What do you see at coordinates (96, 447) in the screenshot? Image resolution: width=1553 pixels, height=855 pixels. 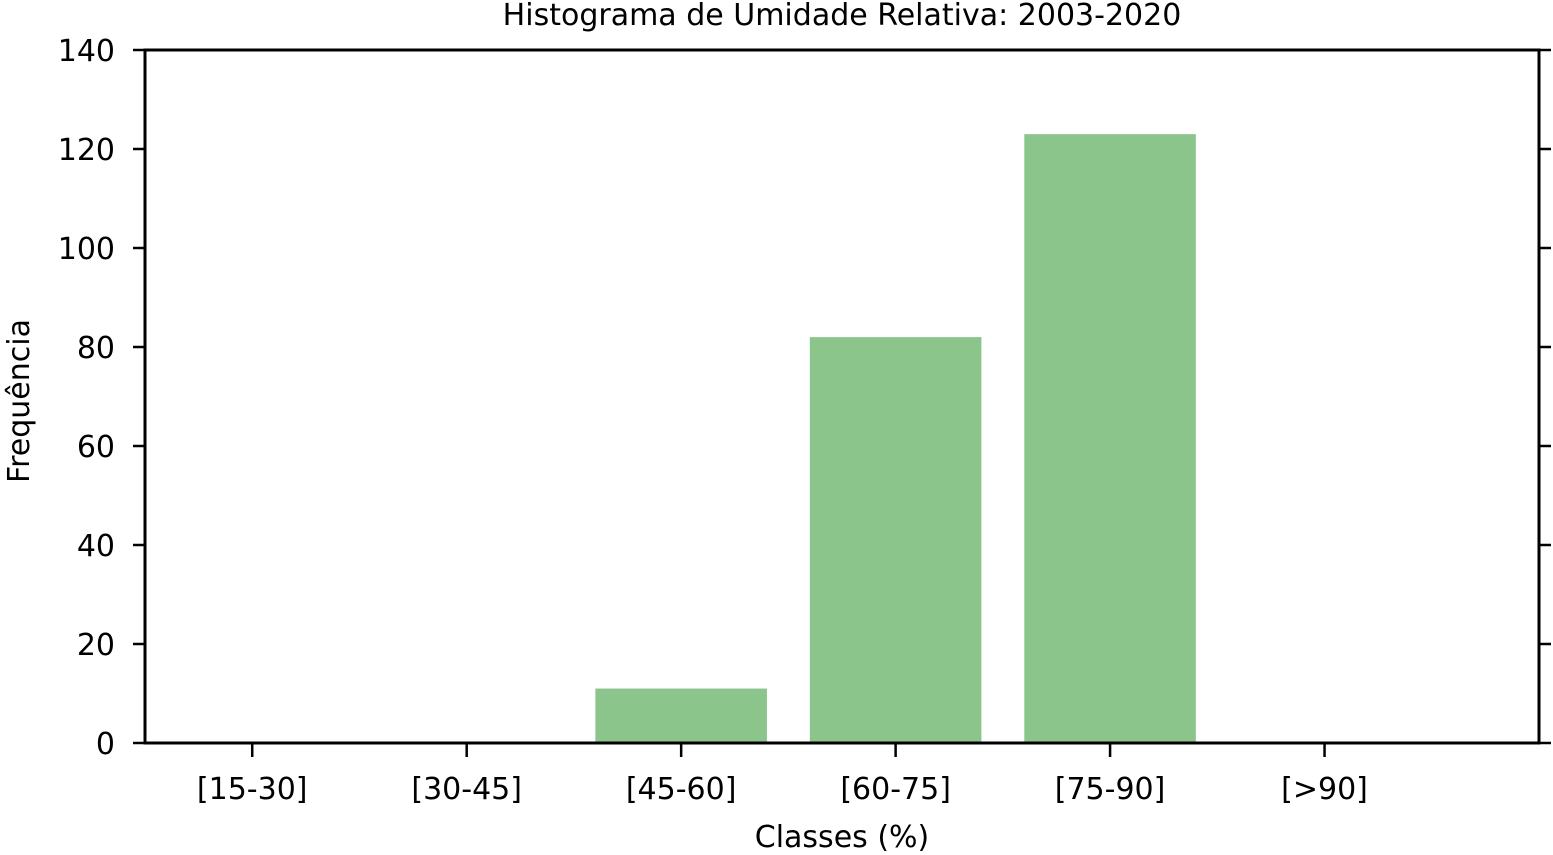 I see `y-tick-label: 60` at bounding box center [96, 447].